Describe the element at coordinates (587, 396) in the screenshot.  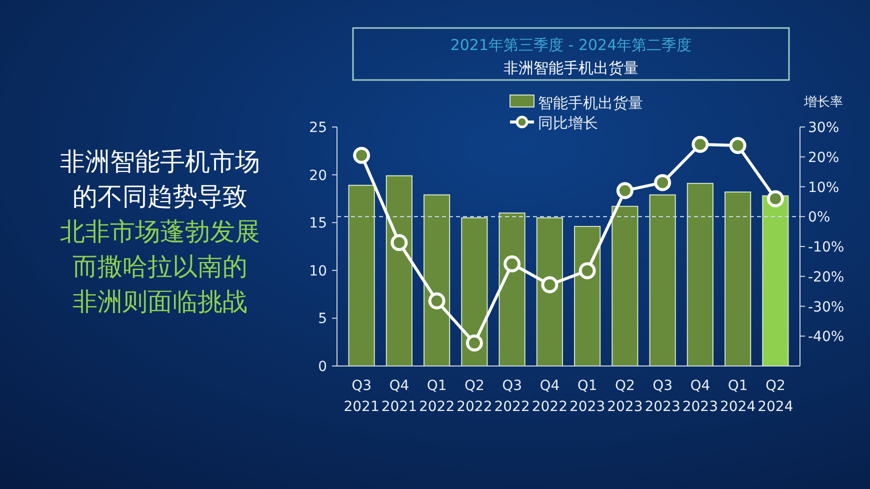
I see `x-tick-label: Q1 2023` at that location.